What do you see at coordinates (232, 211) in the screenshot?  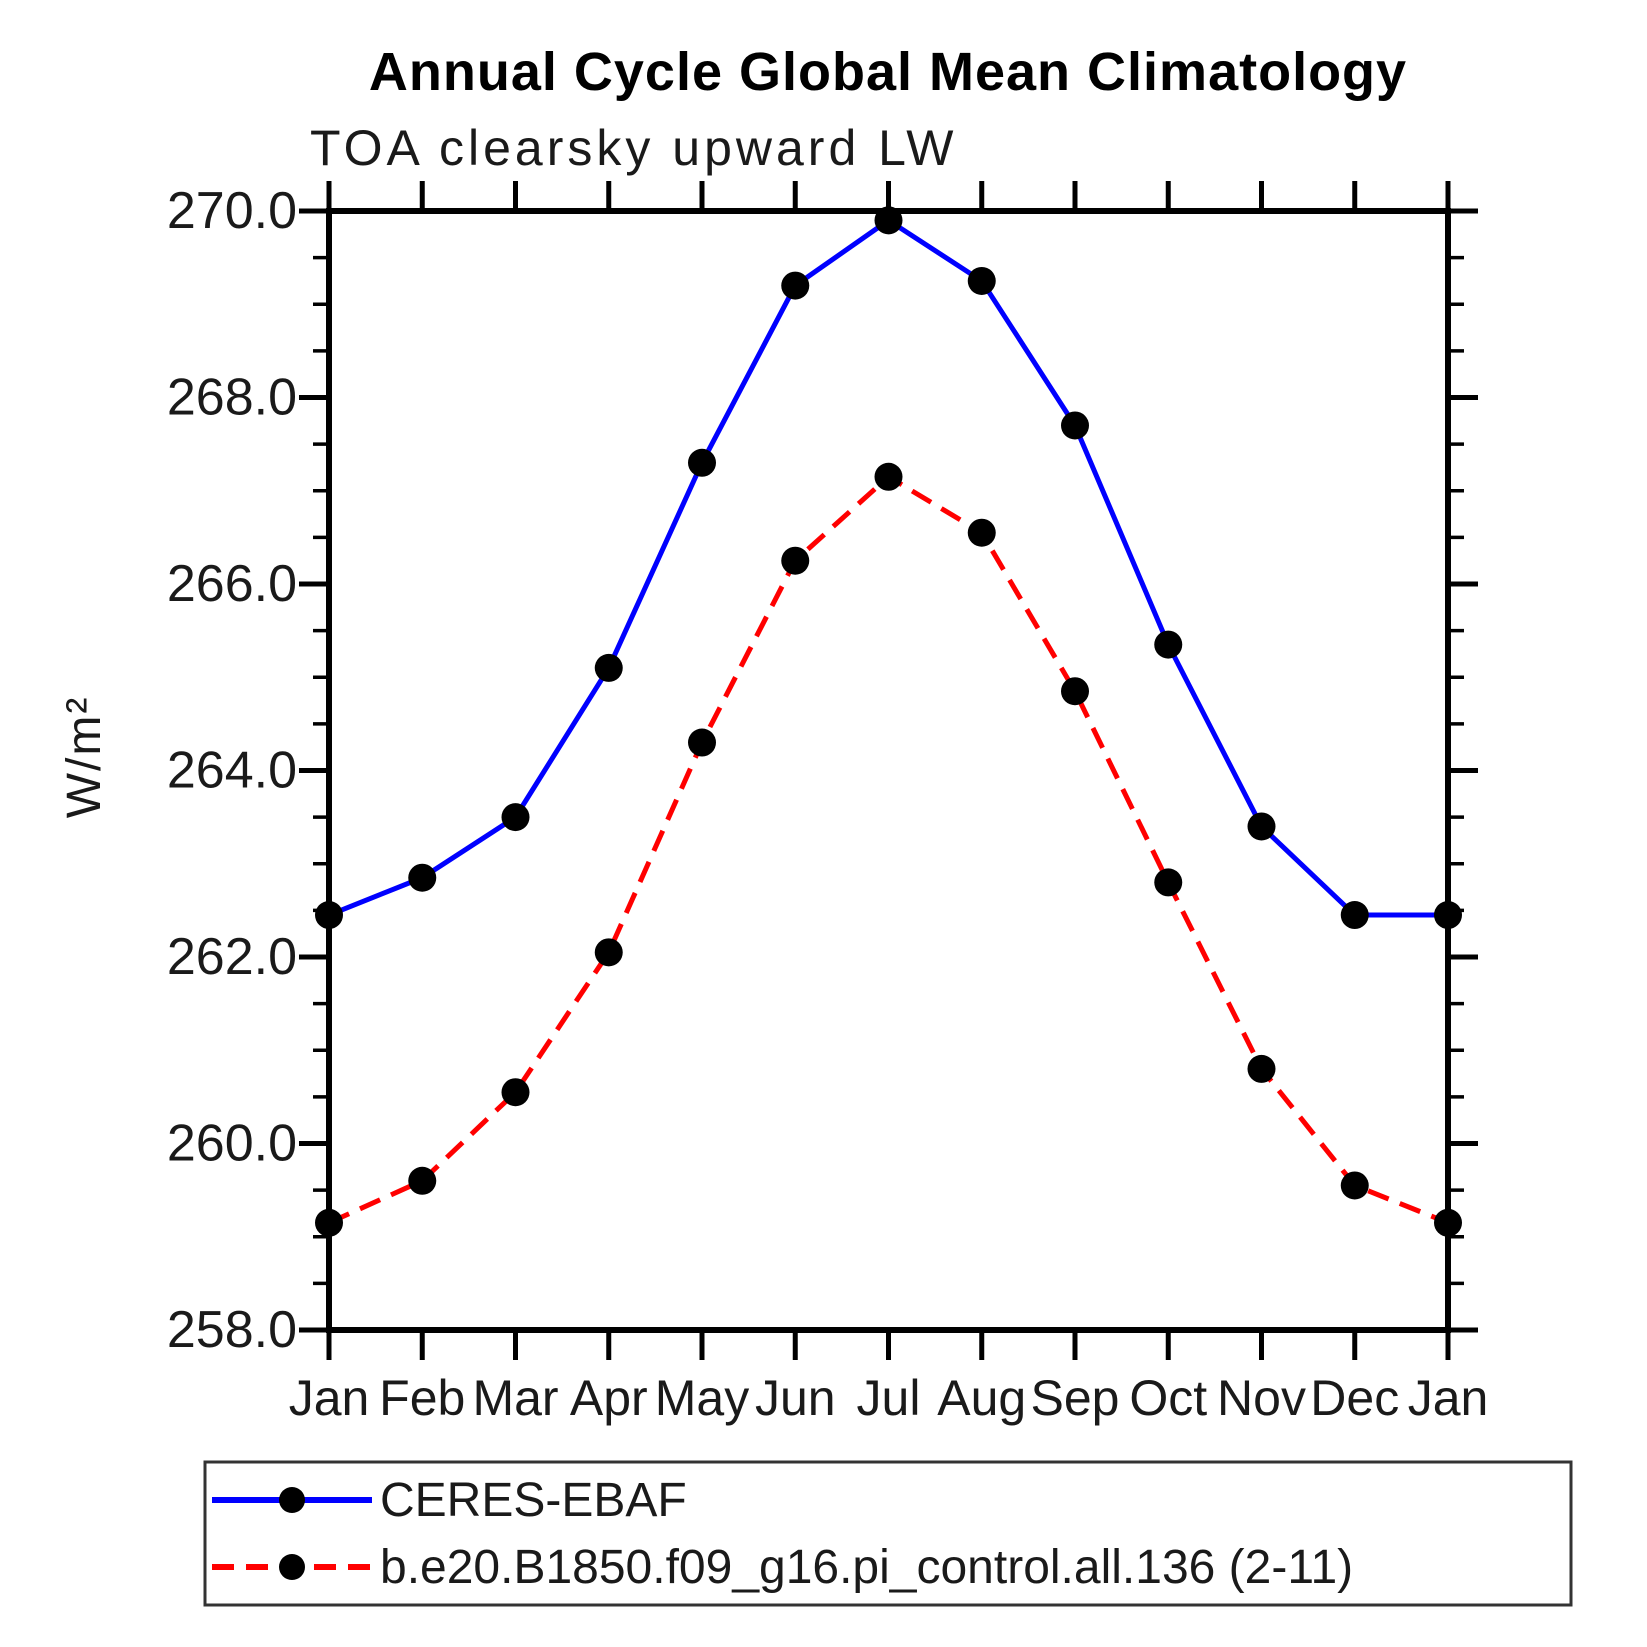 I see `y-tick-label: 270.0` at bounding box center [232, 211].